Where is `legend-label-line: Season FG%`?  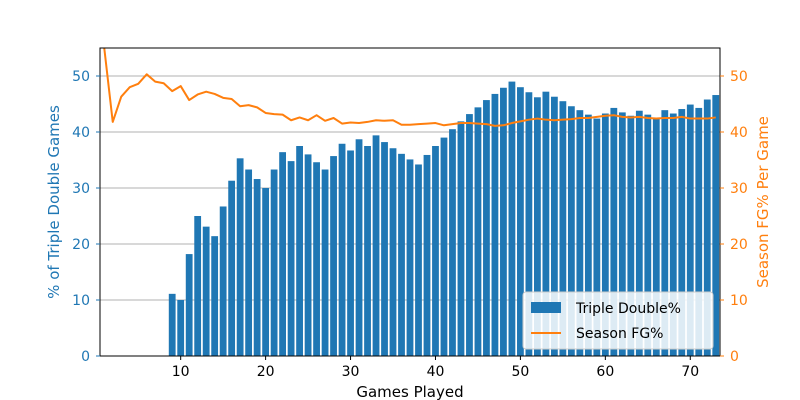 legend-label-line: Season FG% is located at coordinates (619, 334).